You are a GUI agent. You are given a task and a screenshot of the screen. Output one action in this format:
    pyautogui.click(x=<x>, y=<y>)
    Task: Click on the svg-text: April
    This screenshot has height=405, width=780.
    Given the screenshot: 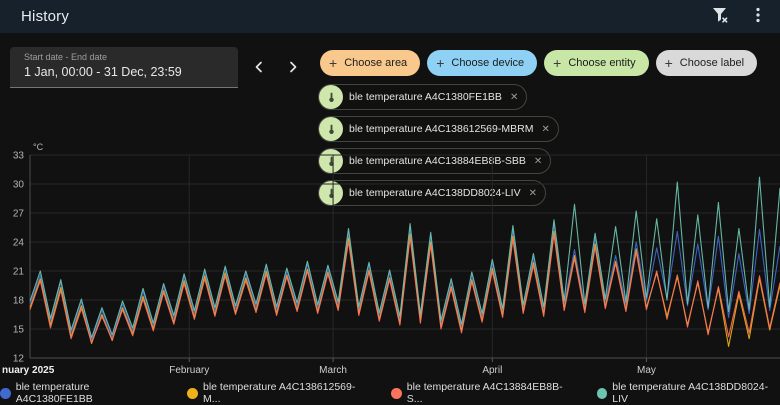 What is the action you would take?
    pyautogui.click(x=492, y=370)
    